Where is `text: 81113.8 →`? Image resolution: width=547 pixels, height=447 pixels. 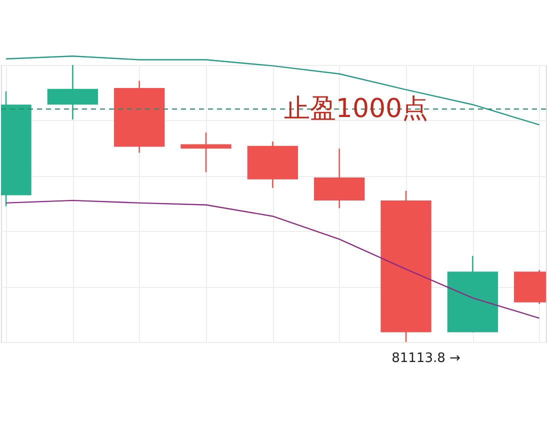
text: 81113.8 → is located at coordinates (426, 358).